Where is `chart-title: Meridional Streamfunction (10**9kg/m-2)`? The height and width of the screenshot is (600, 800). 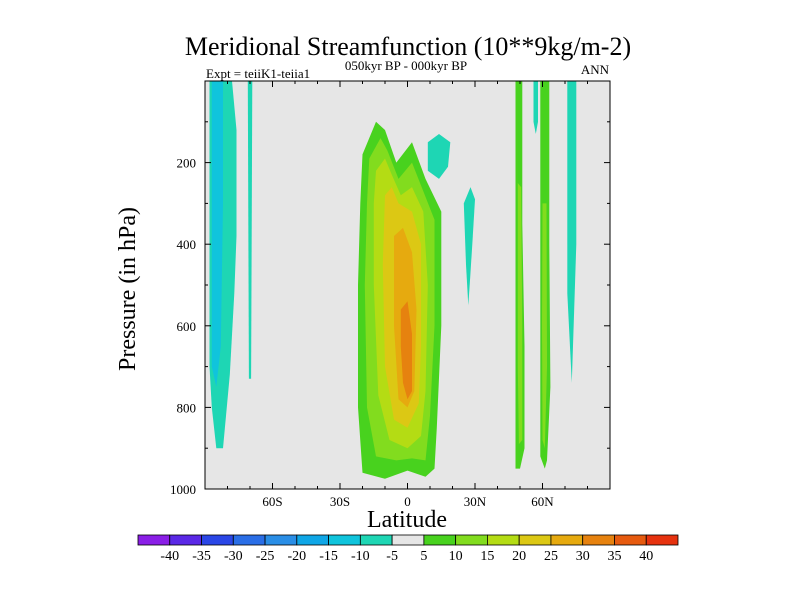 chart-title: Meridional Streamfunction (10**9kg/m-2) is located at coordinates (408, 46).